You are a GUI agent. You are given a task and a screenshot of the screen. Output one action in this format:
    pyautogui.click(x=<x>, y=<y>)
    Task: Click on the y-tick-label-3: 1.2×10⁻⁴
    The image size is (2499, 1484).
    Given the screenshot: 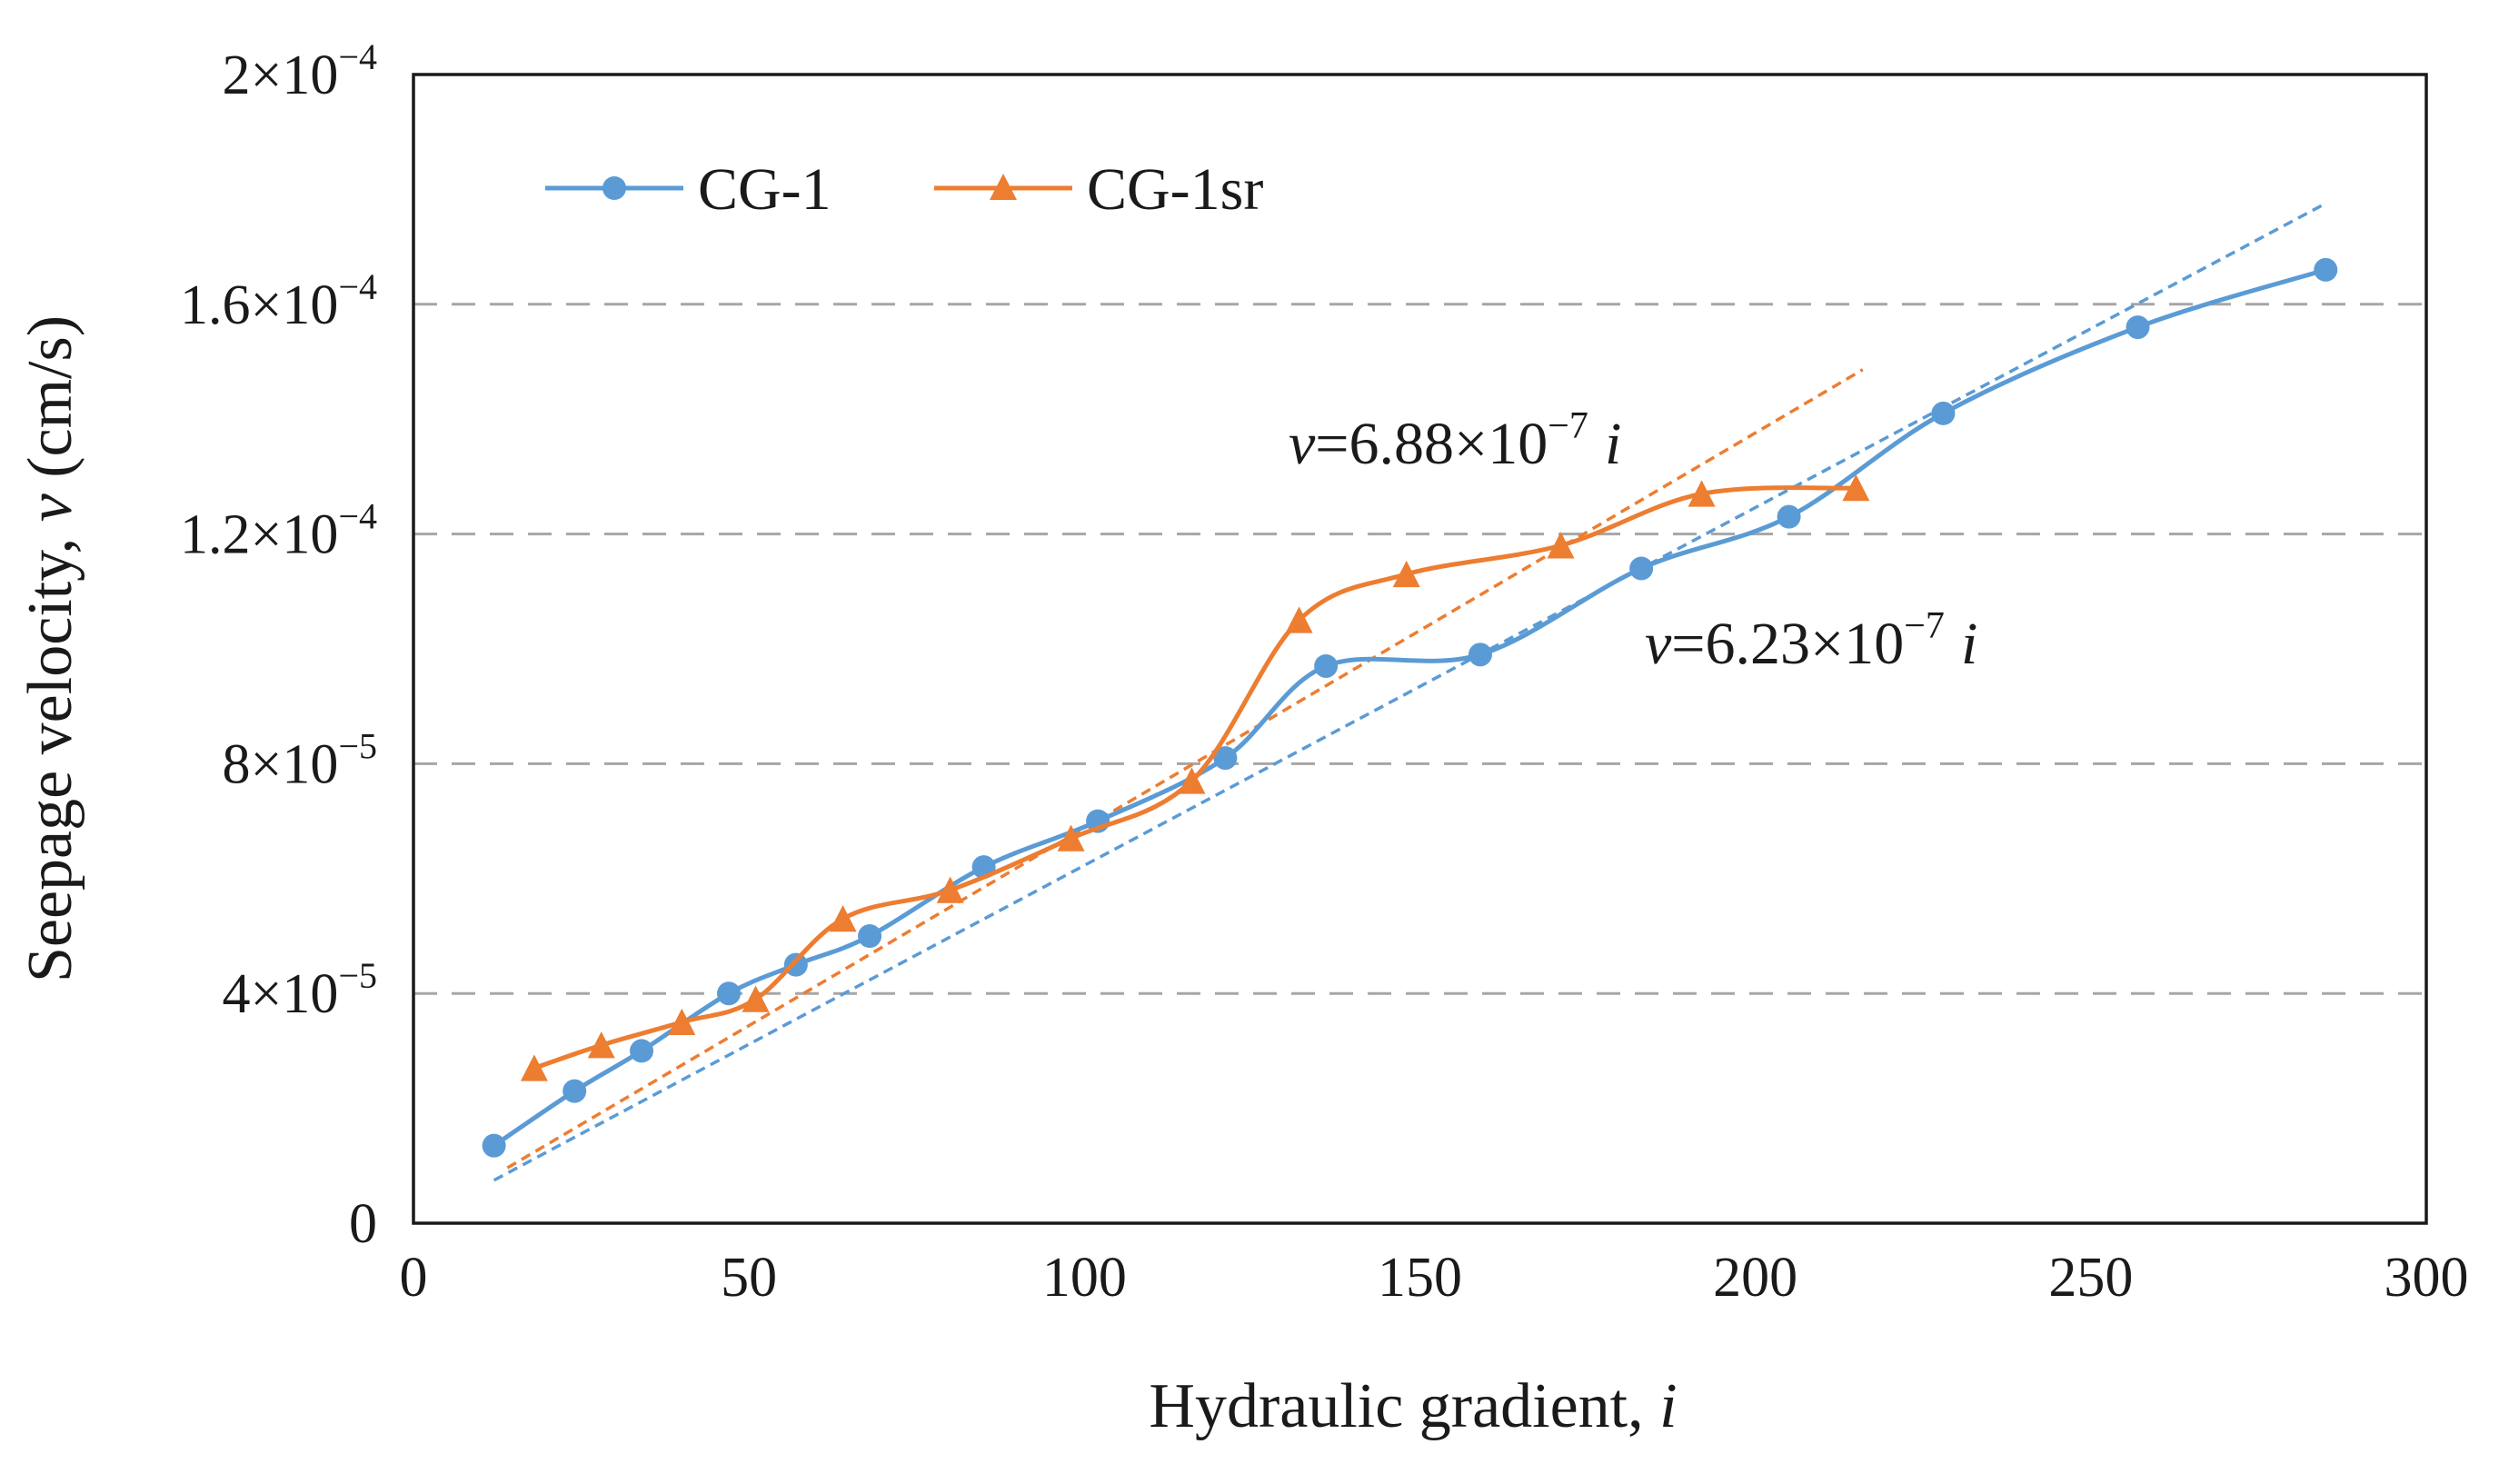 What is the action you would take?
    pyautogui.click(x=278, y=531)
    